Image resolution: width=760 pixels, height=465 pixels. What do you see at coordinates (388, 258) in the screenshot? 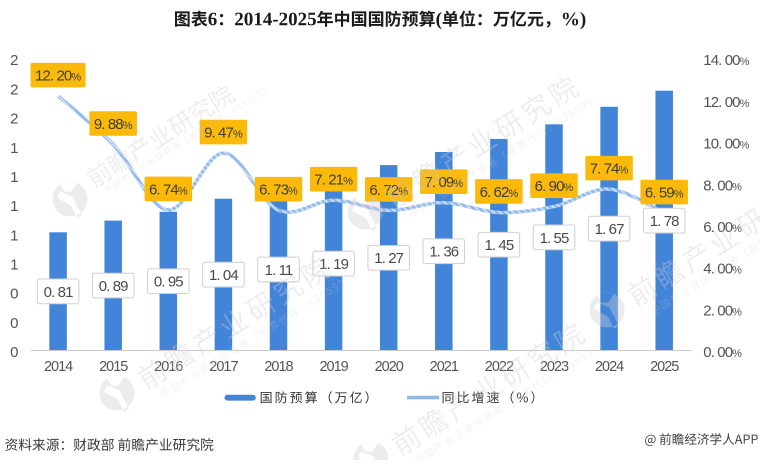
I see `svg-text: 1. 27` at bounding box center [388, 258].